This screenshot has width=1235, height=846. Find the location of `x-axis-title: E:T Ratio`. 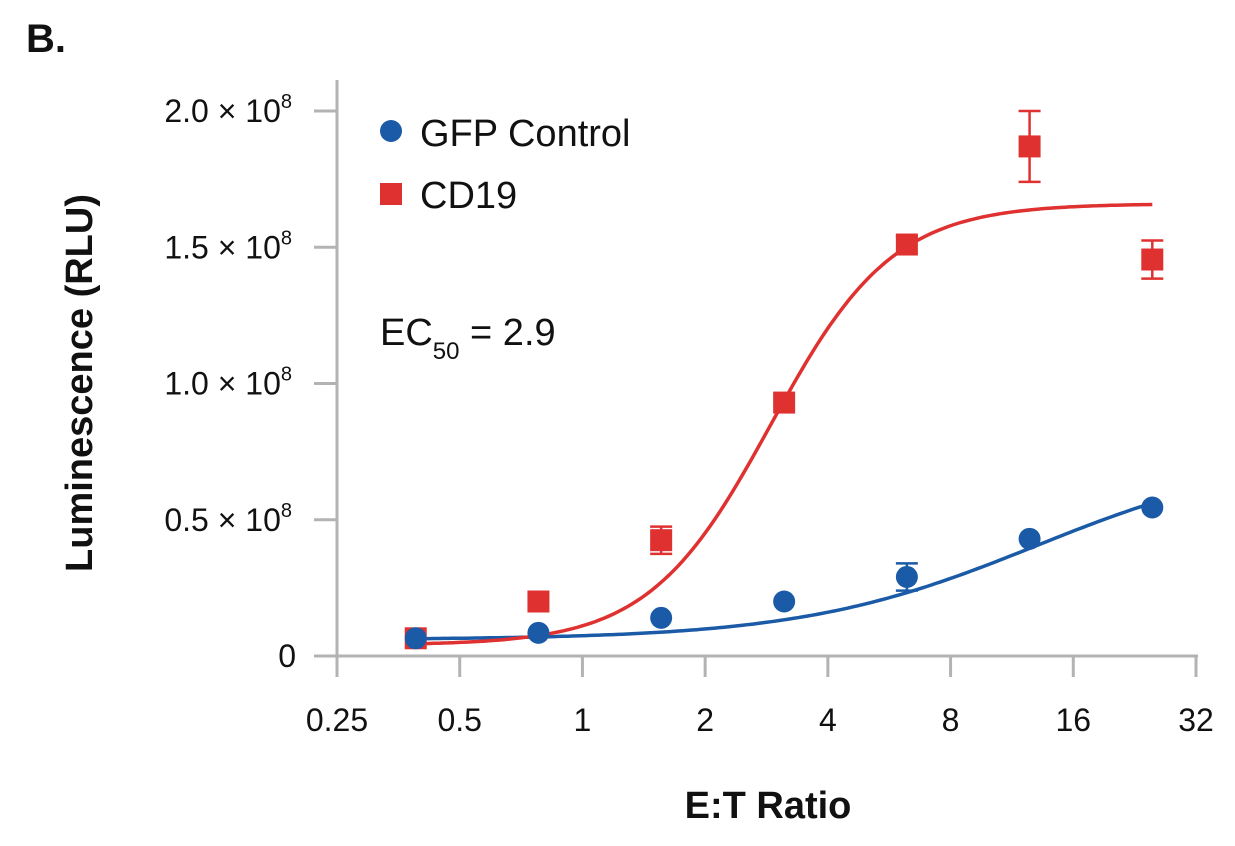

x-axis-title: E:T Ratio is located at coordinates (768, 806).